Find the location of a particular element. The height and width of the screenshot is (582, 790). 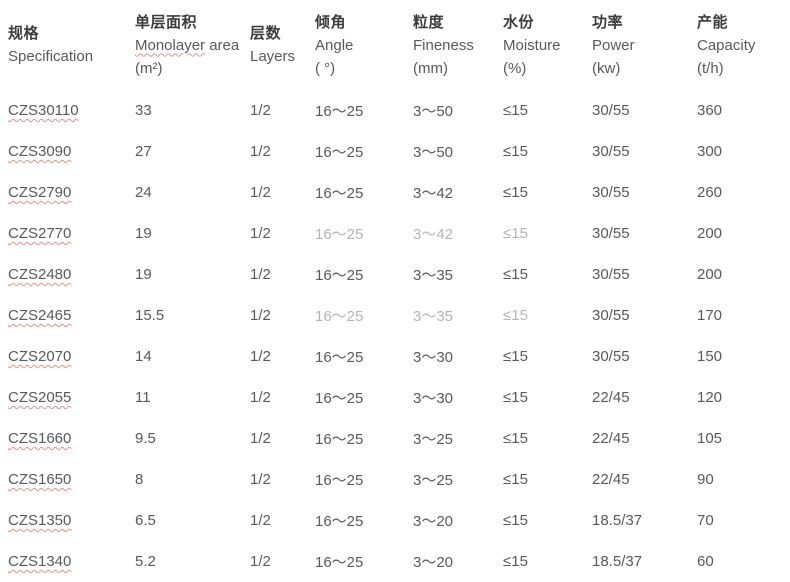

column-title-en: Monolayer area is located at coordinates (188, 45).